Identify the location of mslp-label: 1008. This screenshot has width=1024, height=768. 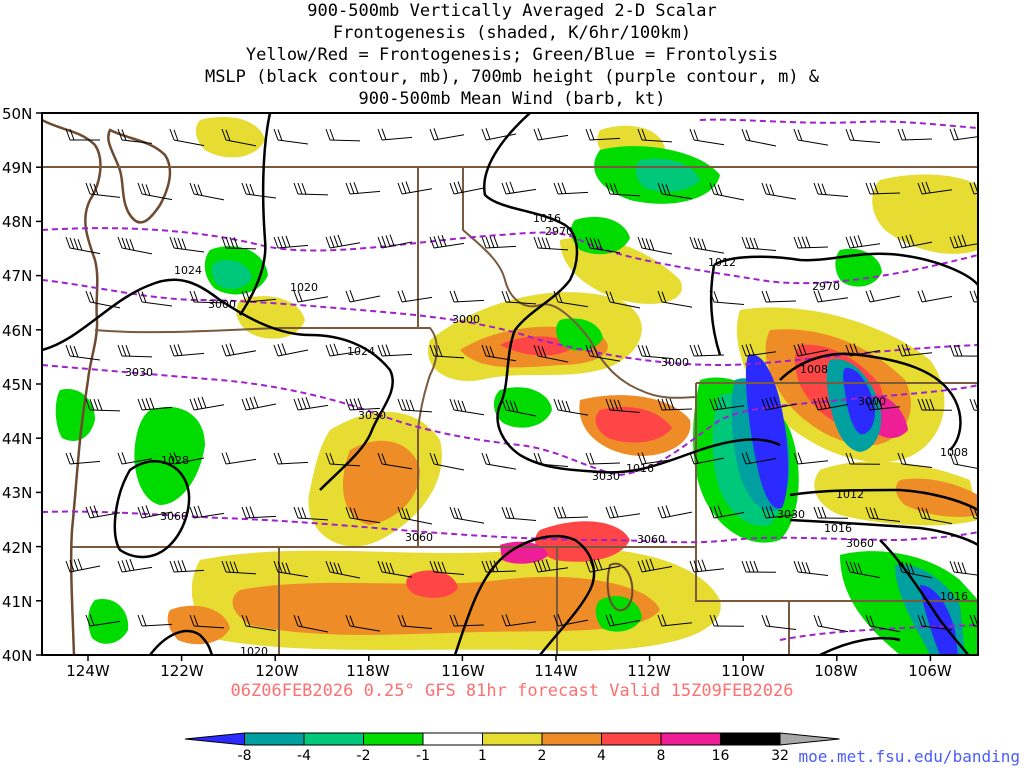
(954, 452).